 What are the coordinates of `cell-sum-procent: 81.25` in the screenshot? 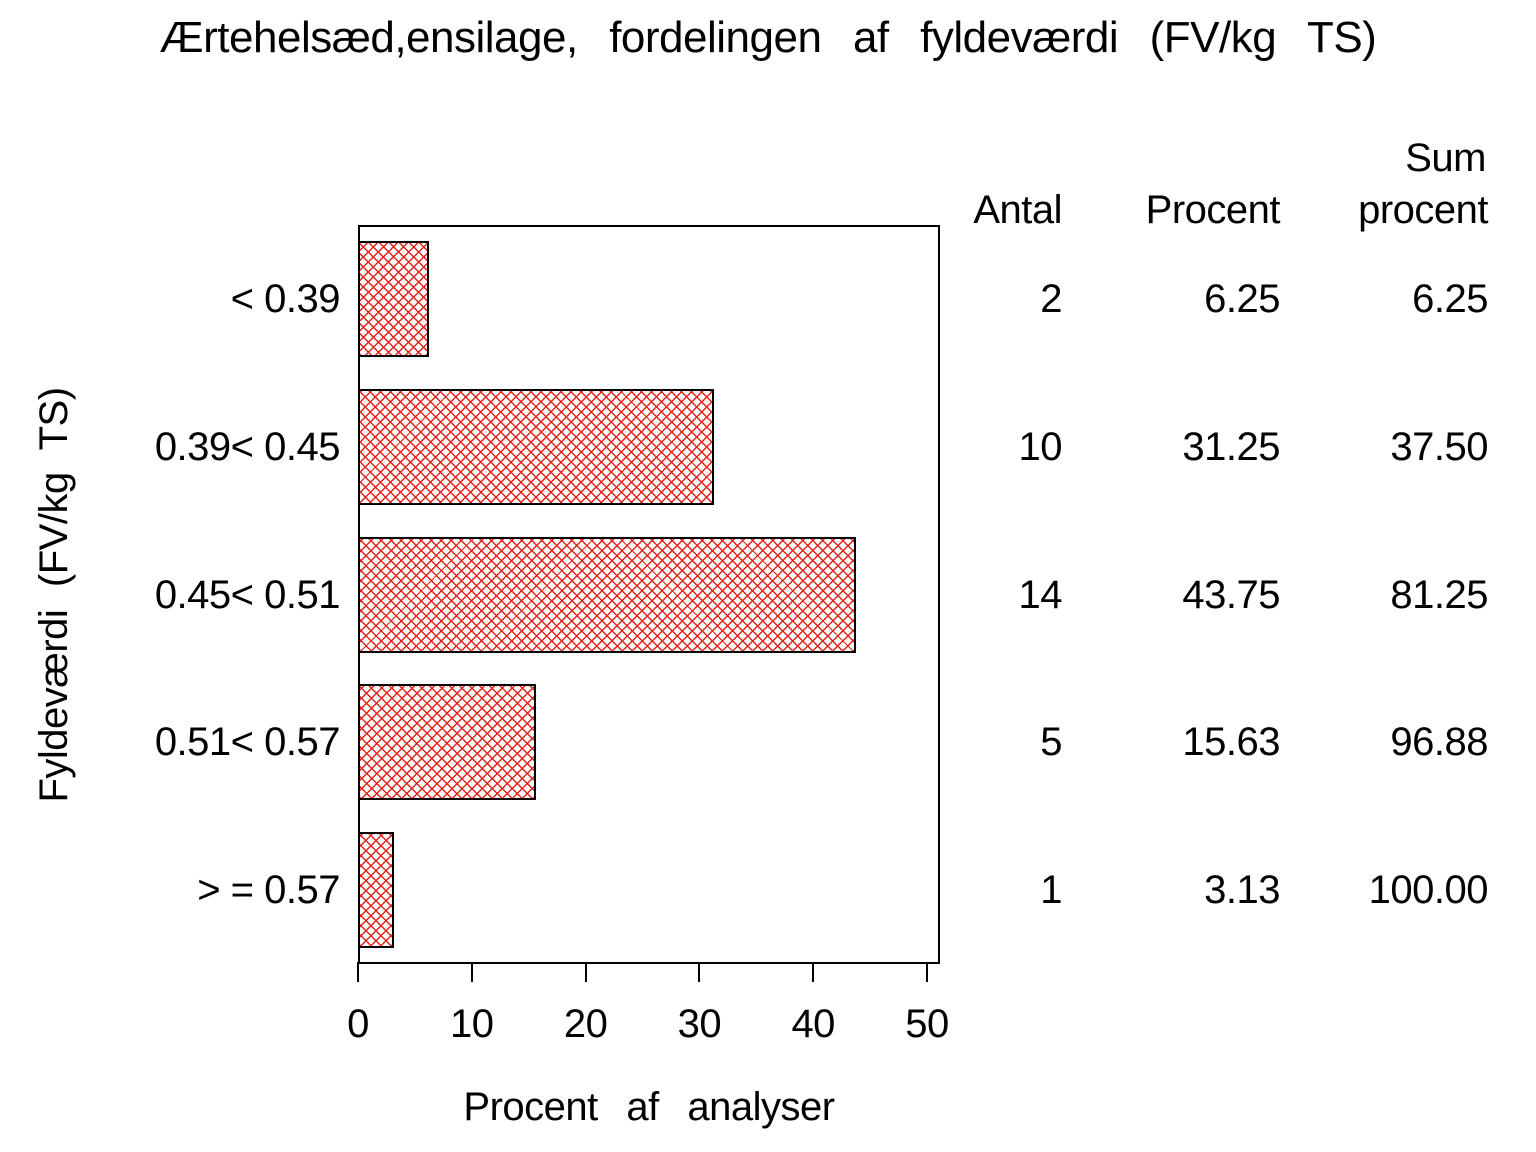 It's located at (1439, 594).